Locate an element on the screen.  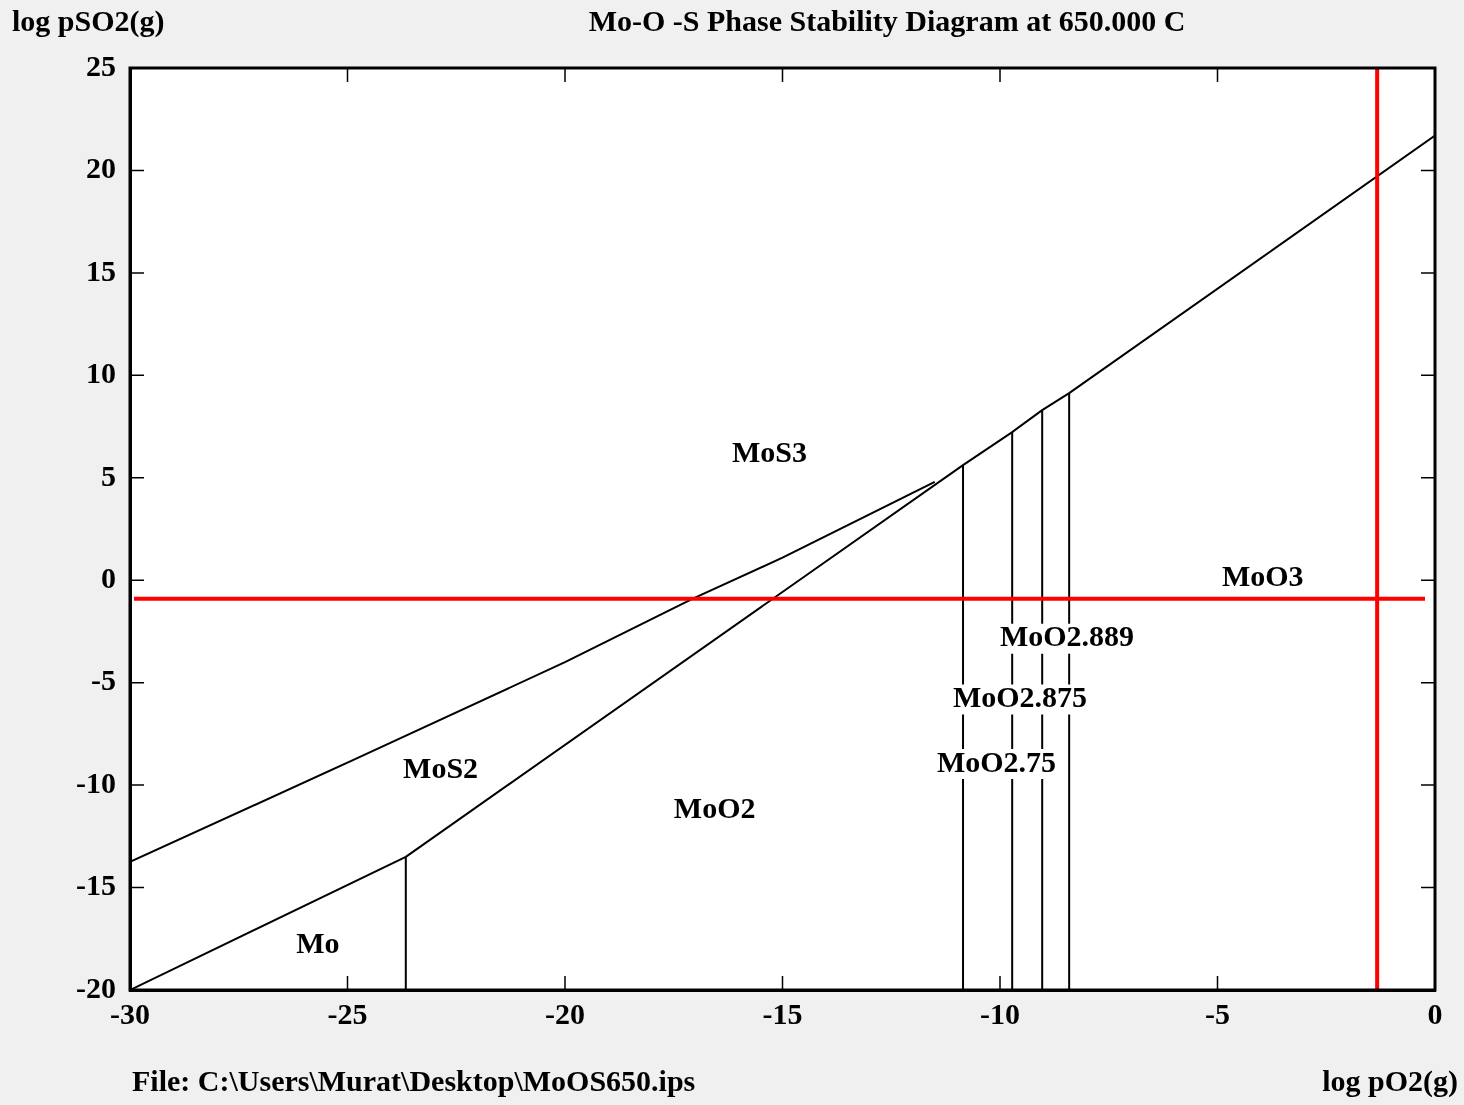
annotation: MoO3 is located at coordinates (1262, 575).